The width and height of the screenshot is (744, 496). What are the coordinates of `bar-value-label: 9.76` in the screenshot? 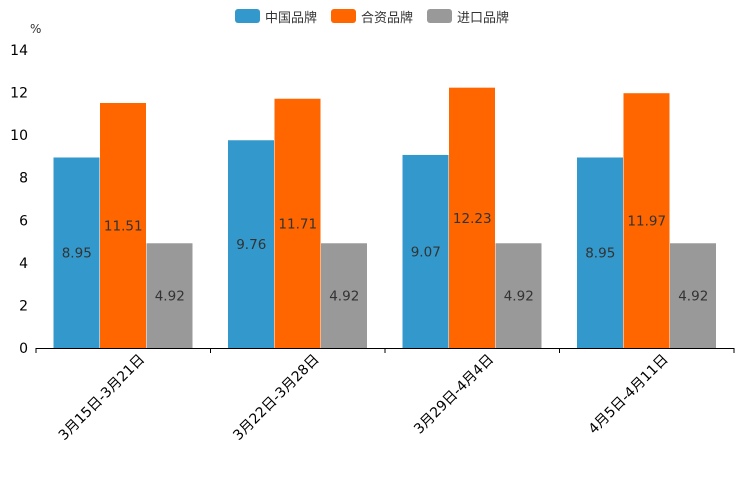 It's located at (251, 245).